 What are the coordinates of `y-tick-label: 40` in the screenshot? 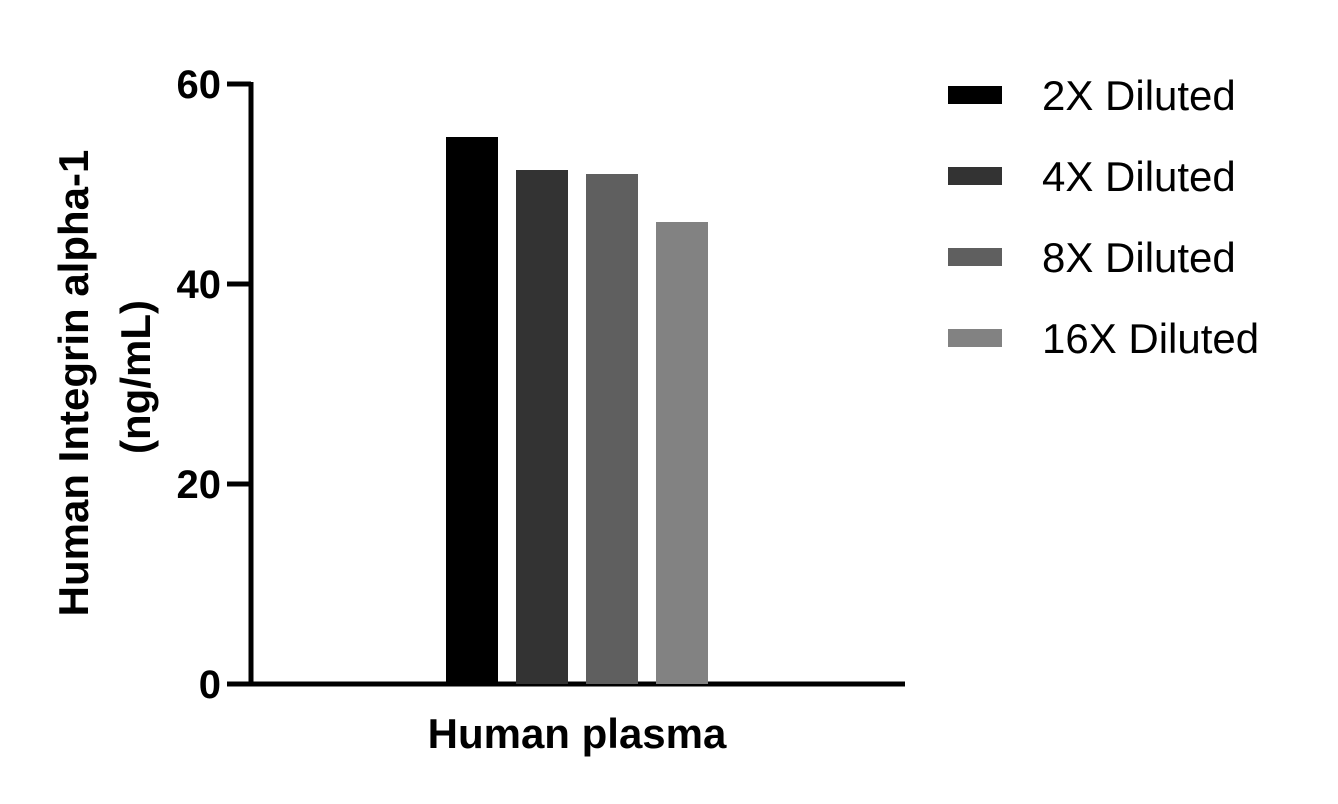 It's located at (199, 285).